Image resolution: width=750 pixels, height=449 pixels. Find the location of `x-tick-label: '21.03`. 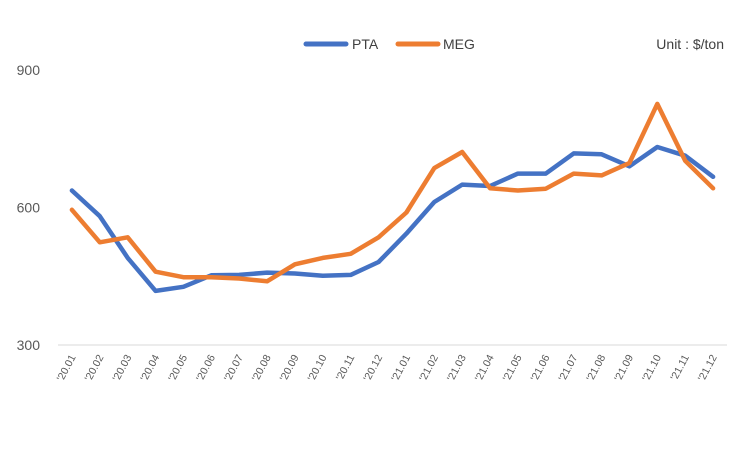

x-tick-label: '21.03 is located at coordinates (457, 368).